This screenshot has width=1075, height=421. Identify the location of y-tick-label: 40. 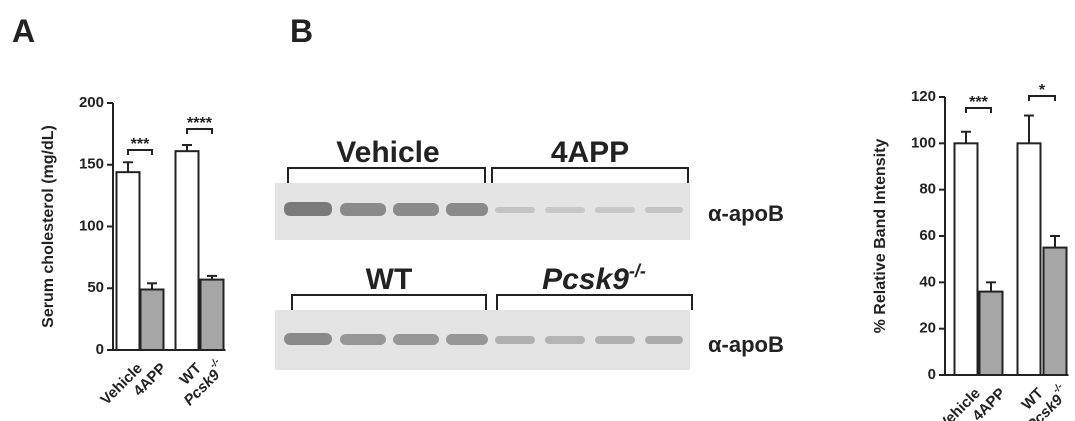
(927, 281).